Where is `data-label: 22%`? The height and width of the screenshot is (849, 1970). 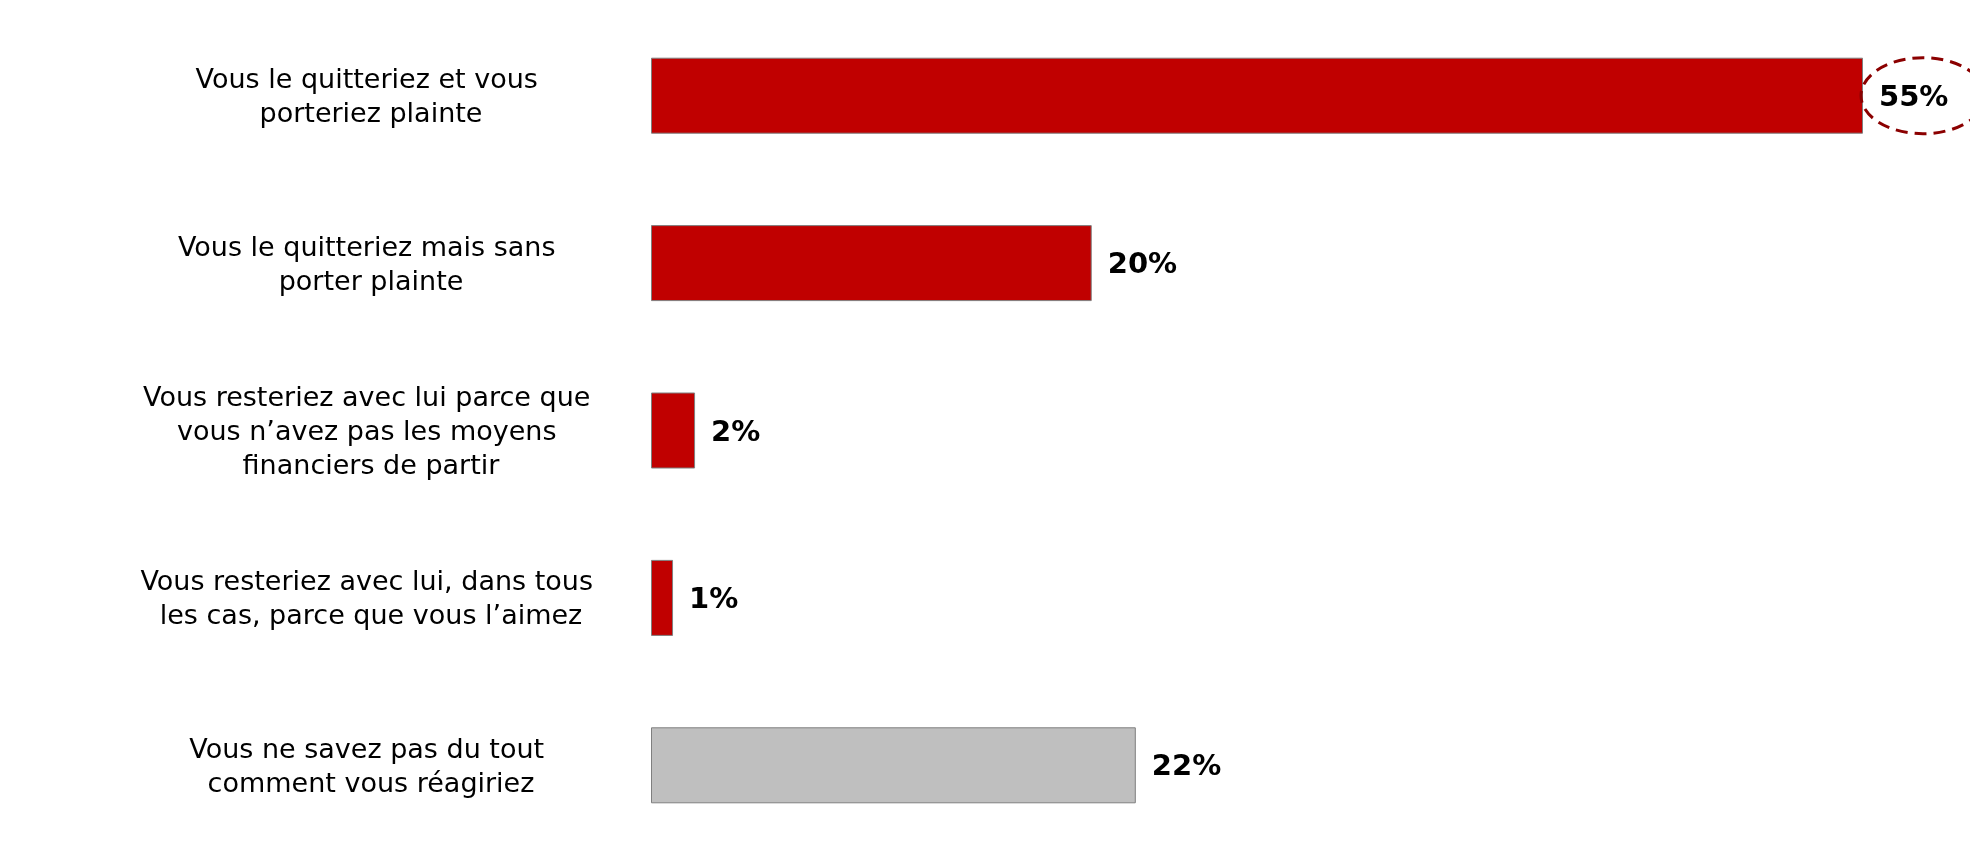
data-label: 22% is located at coordinates (1186, 765).